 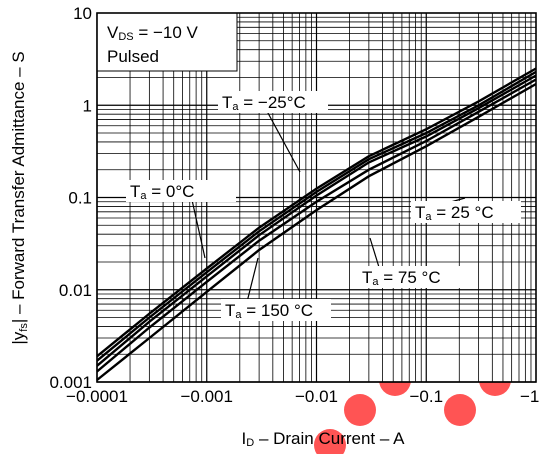 What do you see at coordinates (19, 197) in the screenshot?
I see `y-axis-label: |yfs| – Forward Transfer Admittance – S` at bounding box center [19, 197].